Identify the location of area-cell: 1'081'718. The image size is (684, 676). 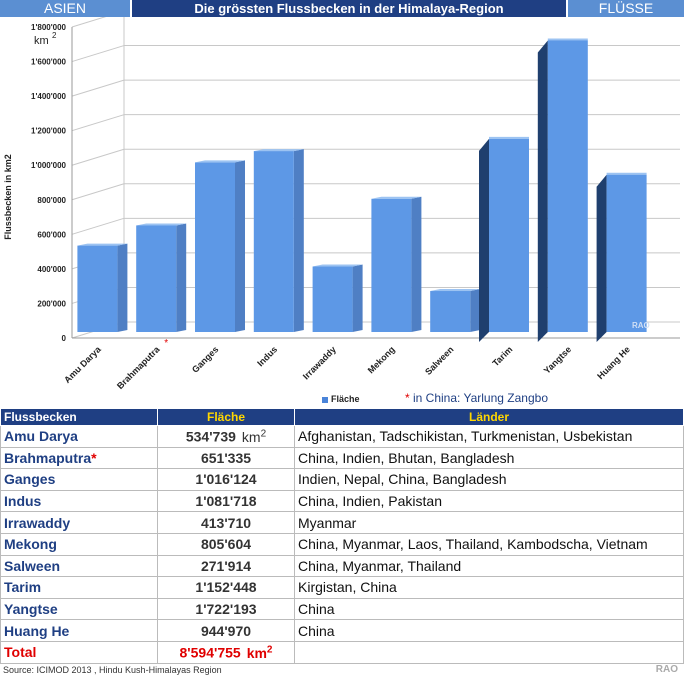
(226, 501).